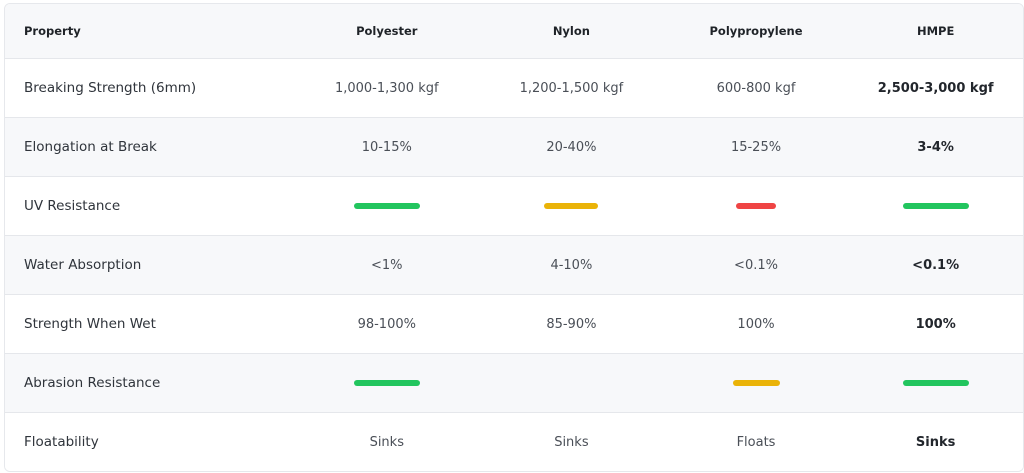 Image resolution: width=1024 pixels, height=473 pixels. What do you see at coordinates (90, 147) in the screenshot?
I see `row-label: Elongation at Break` at bounding box center [90, 147].